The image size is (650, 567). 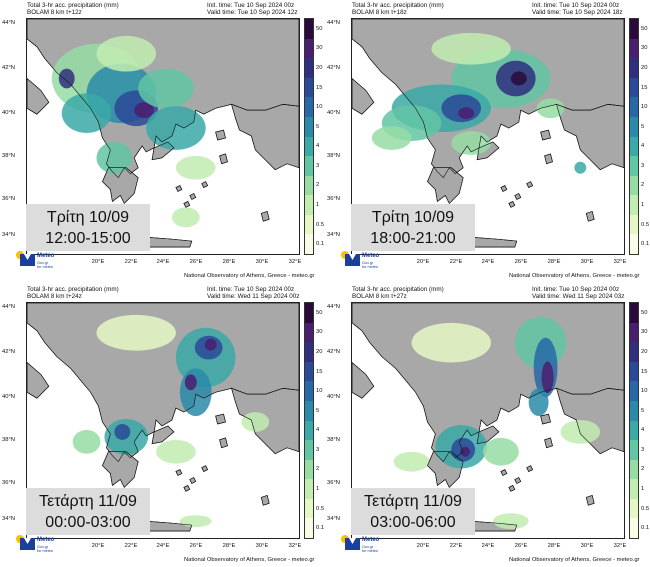 I want to click on lat-tick-label: 38°N, so click(x=333, y=440).